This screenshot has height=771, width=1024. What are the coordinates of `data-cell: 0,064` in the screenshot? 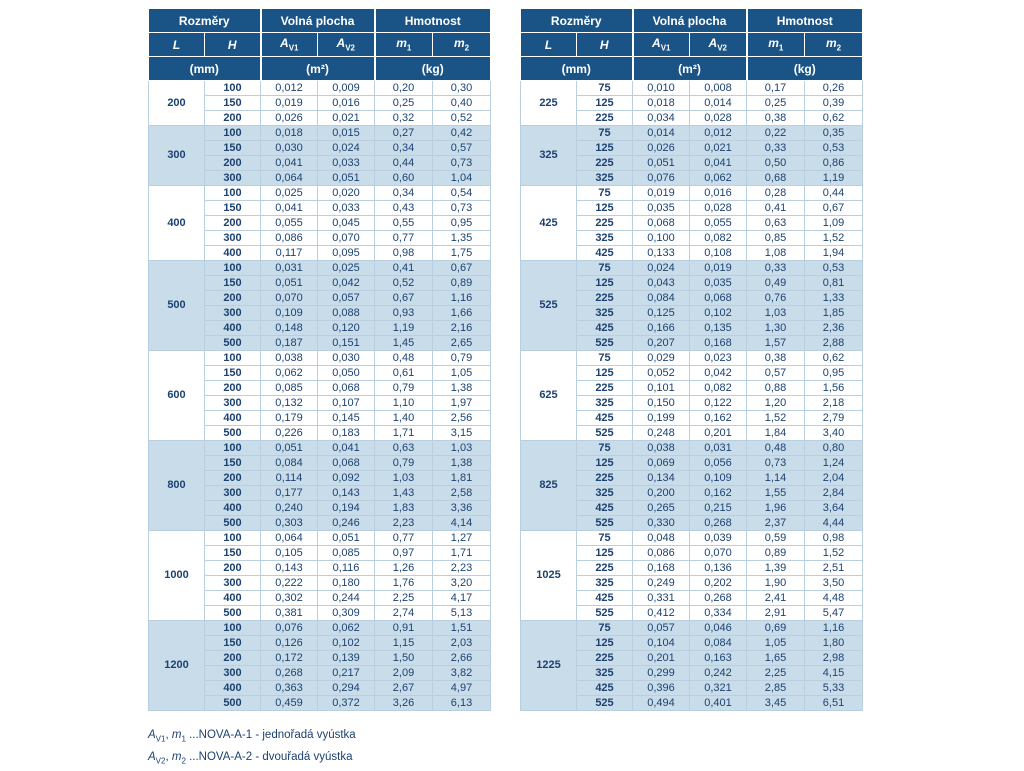 It's located at (289, 178).